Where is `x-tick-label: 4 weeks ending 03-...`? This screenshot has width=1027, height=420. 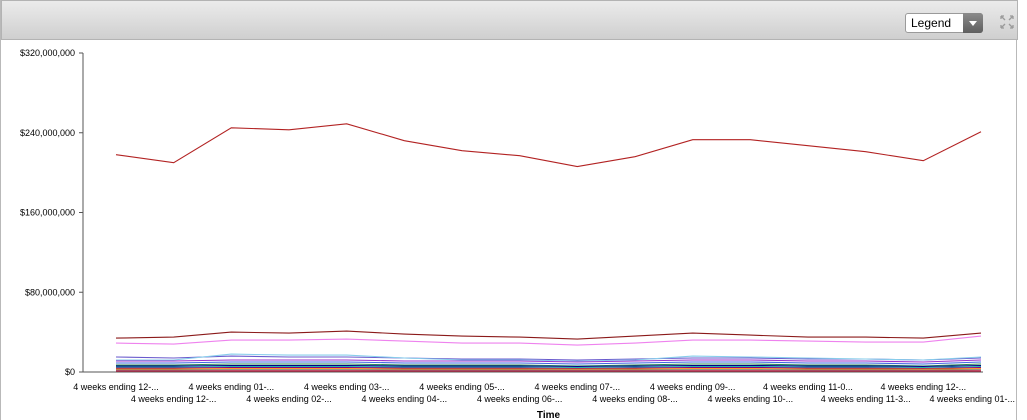 x-tick-label: 4 weeks ending 03-... is located at coordinates (347, 387).